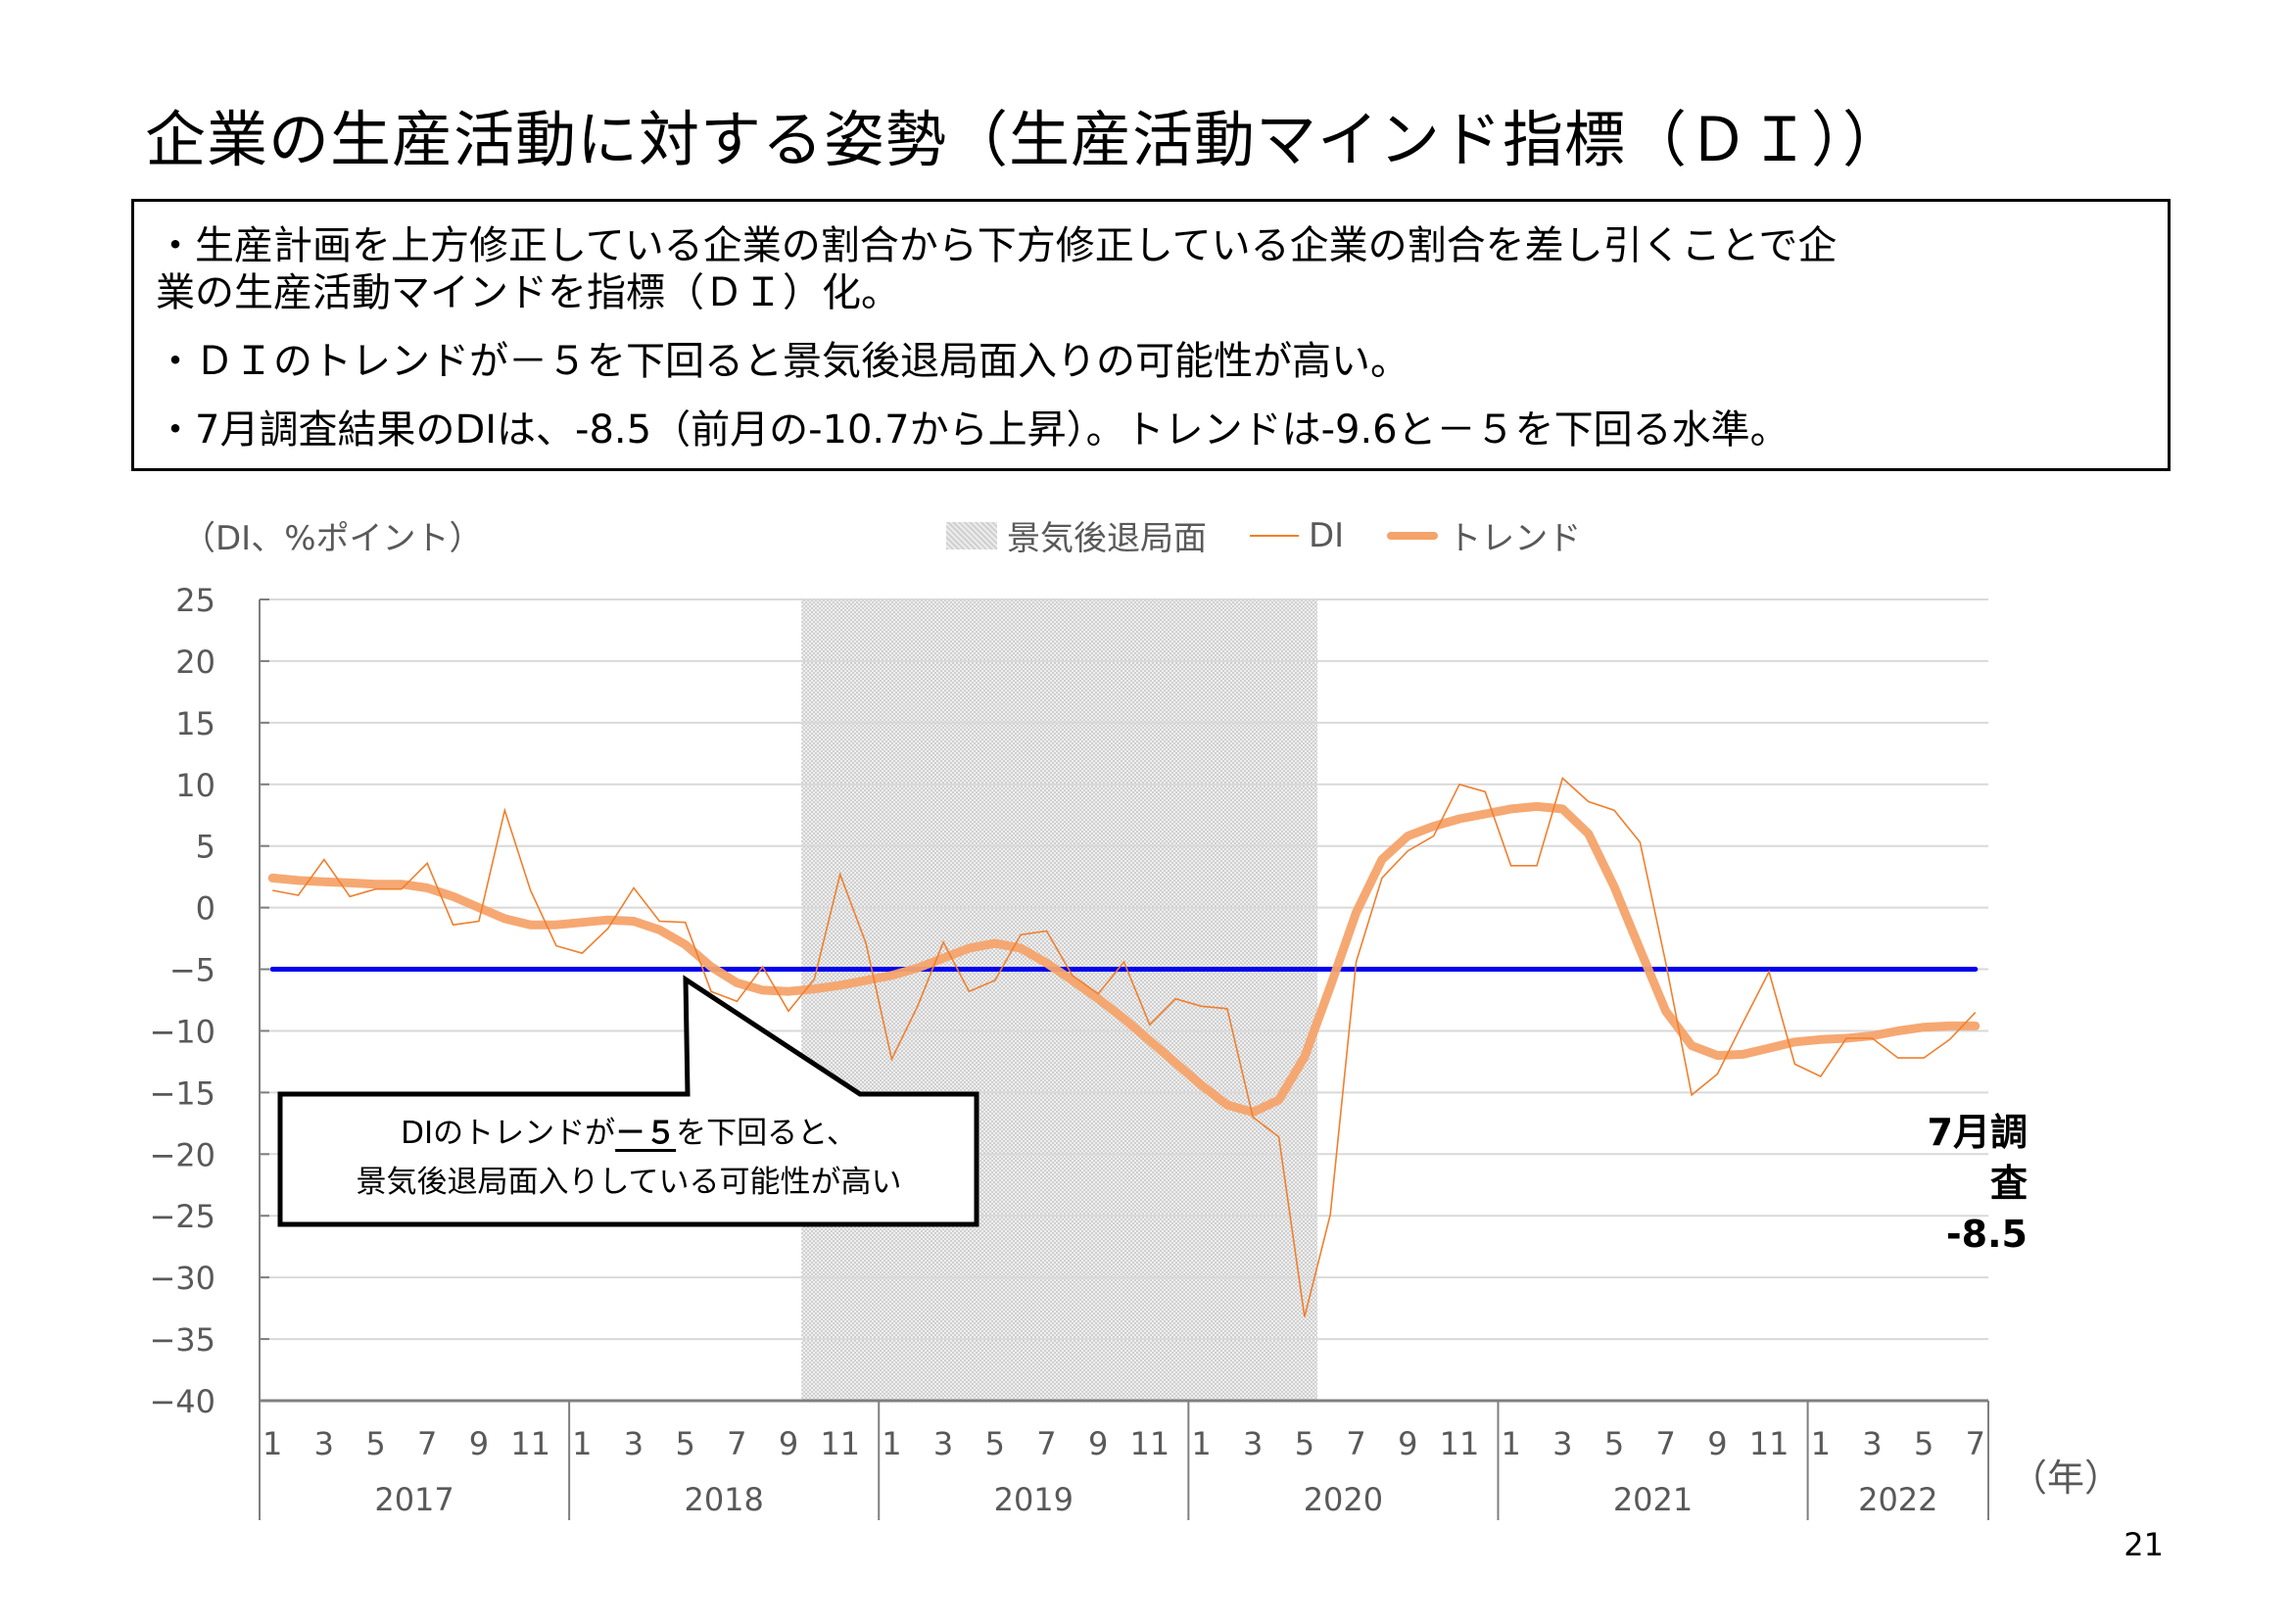  What do you see at coordinates (1986, 1234) in the screenshot?
I see `survey-value-label: -8.5` at bounding box center [1986, 1234].